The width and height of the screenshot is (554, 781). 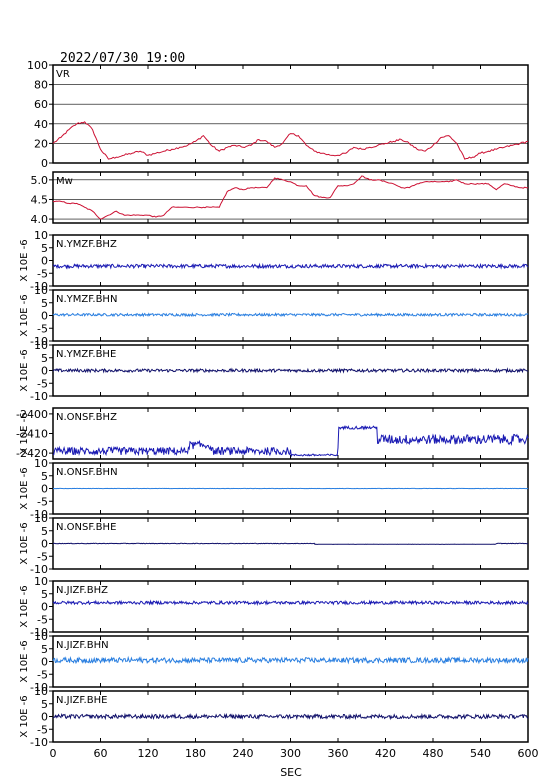 I want to click on panel-label: N.JIZF.BHN, so click(x=82, y=645).